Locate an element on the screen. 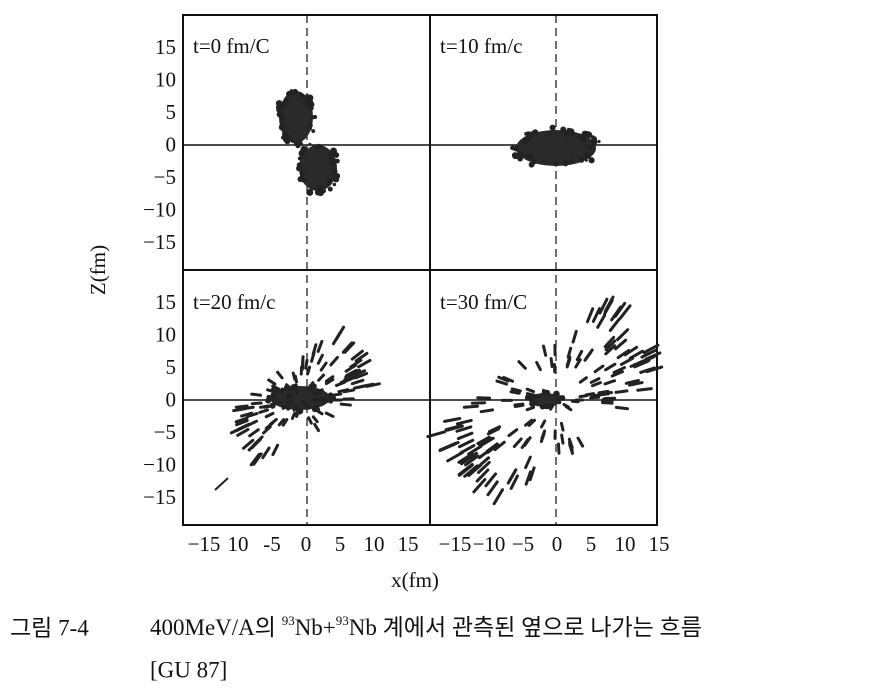  x-tick-label: 0 is located at coordinates (306, 544).